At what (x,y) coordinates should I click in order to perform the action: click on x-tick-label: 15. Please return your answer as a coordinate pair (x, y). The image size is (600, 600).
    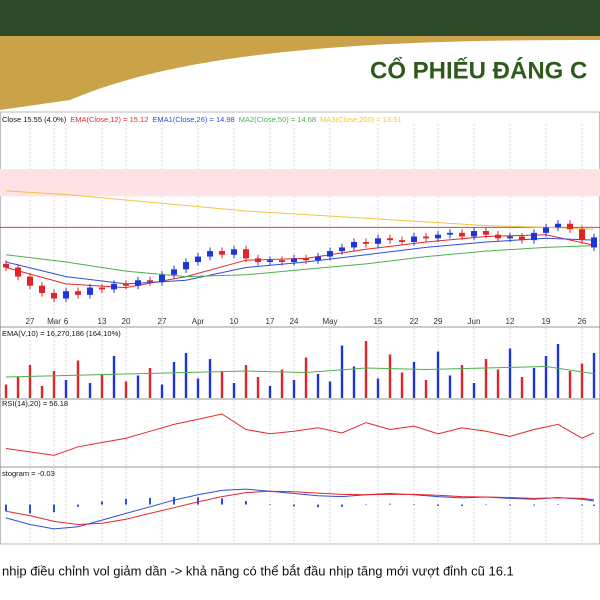
    Looking at the image, I should click on (378, 321).